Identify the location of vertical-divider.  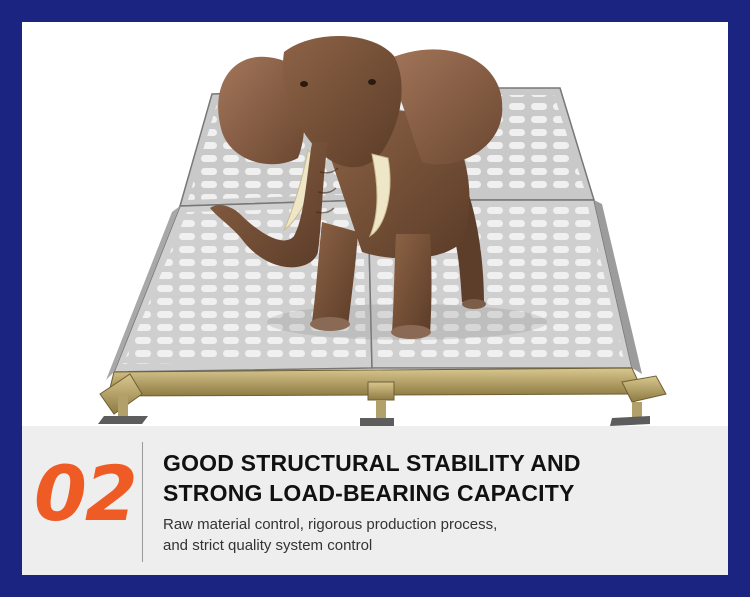
(142, 502).